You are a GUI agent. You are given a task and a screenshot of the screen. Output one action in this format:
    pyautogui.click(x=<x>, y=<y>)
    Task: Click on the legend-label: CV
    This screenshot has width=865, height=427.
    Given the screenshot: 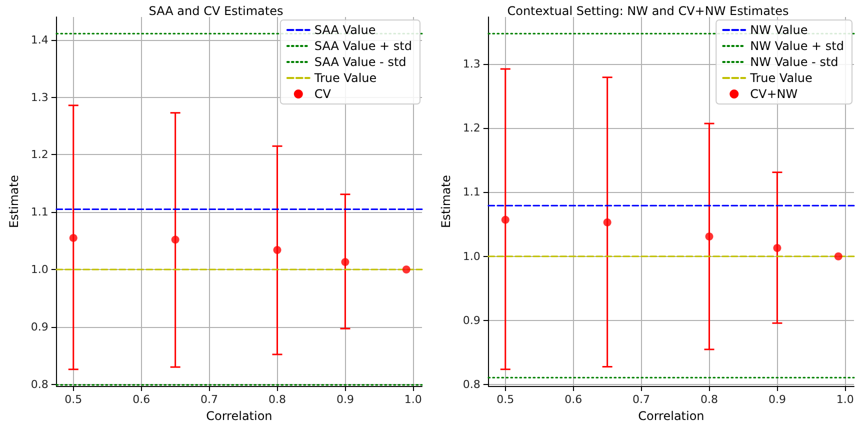 What is the action you would take?
    pyautogui.click(x=323, y=94)
    